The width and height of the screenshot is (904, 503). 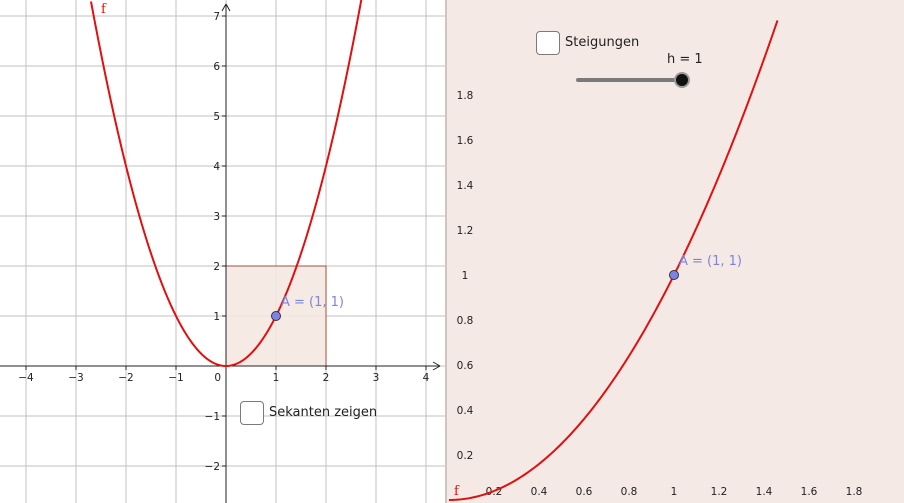 I want to click on slider-h-knob, so click(x=682, y=80).